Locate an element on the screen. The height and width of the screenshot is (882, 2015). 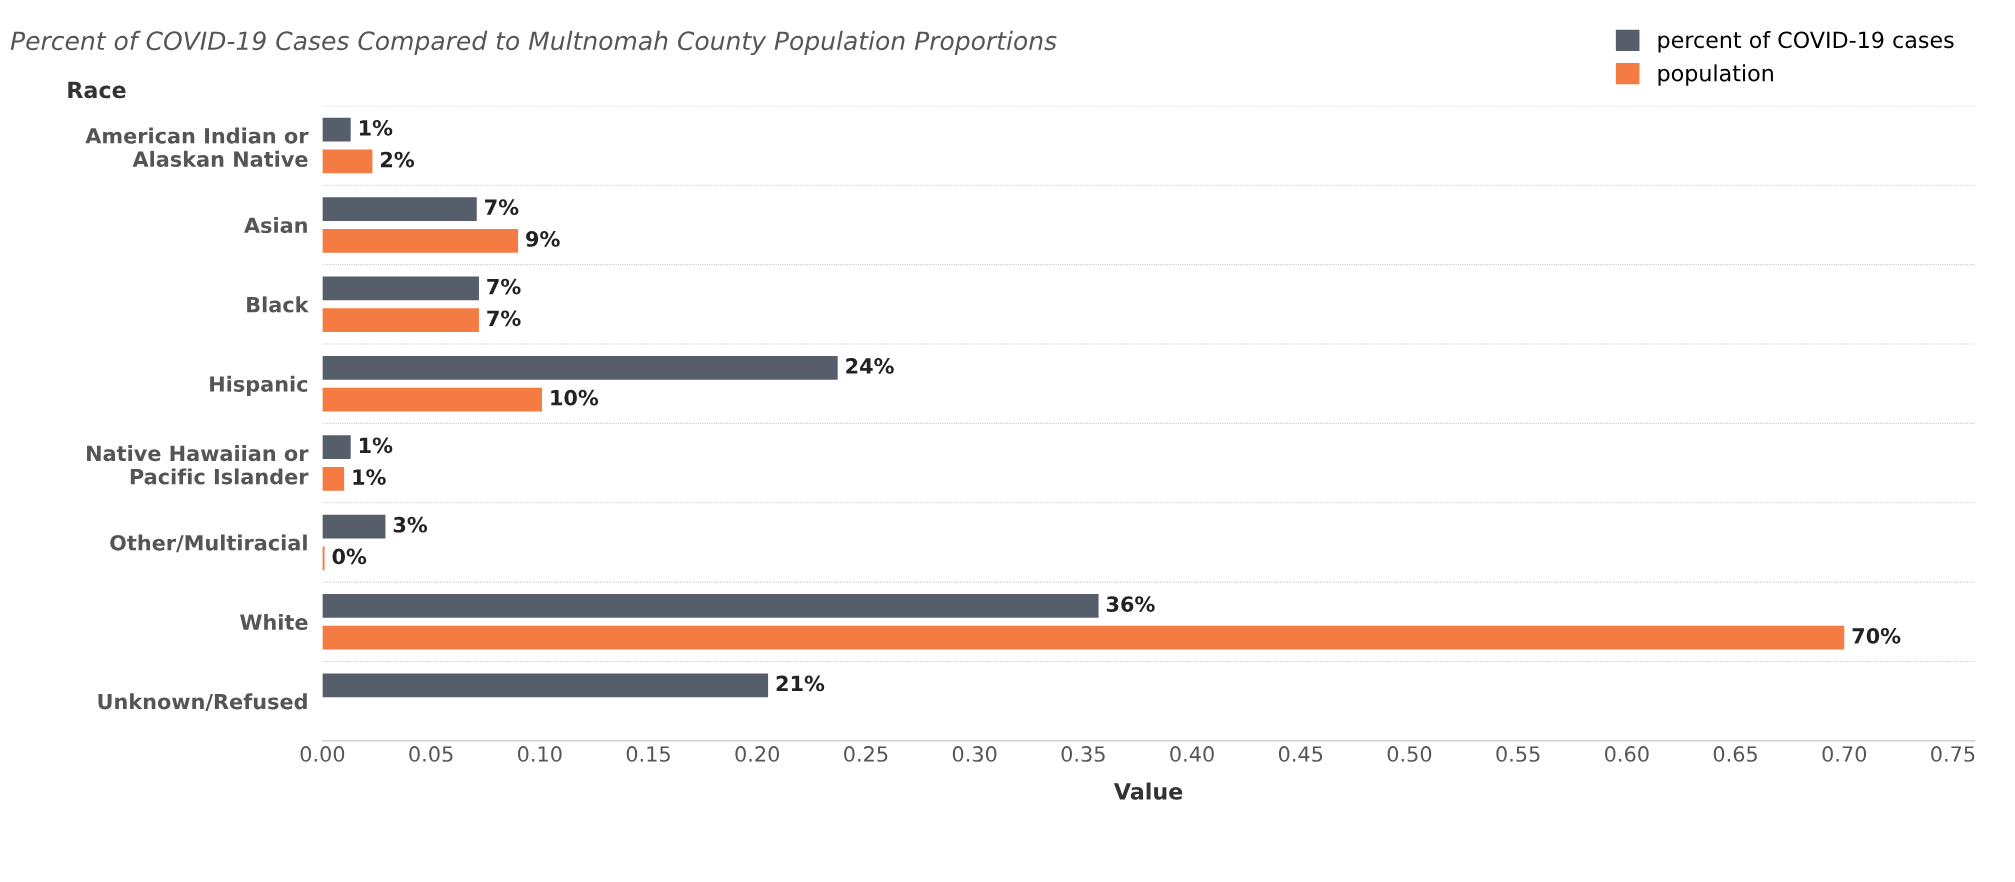
y-axis-title: Race is located at coordinates (97, 90).